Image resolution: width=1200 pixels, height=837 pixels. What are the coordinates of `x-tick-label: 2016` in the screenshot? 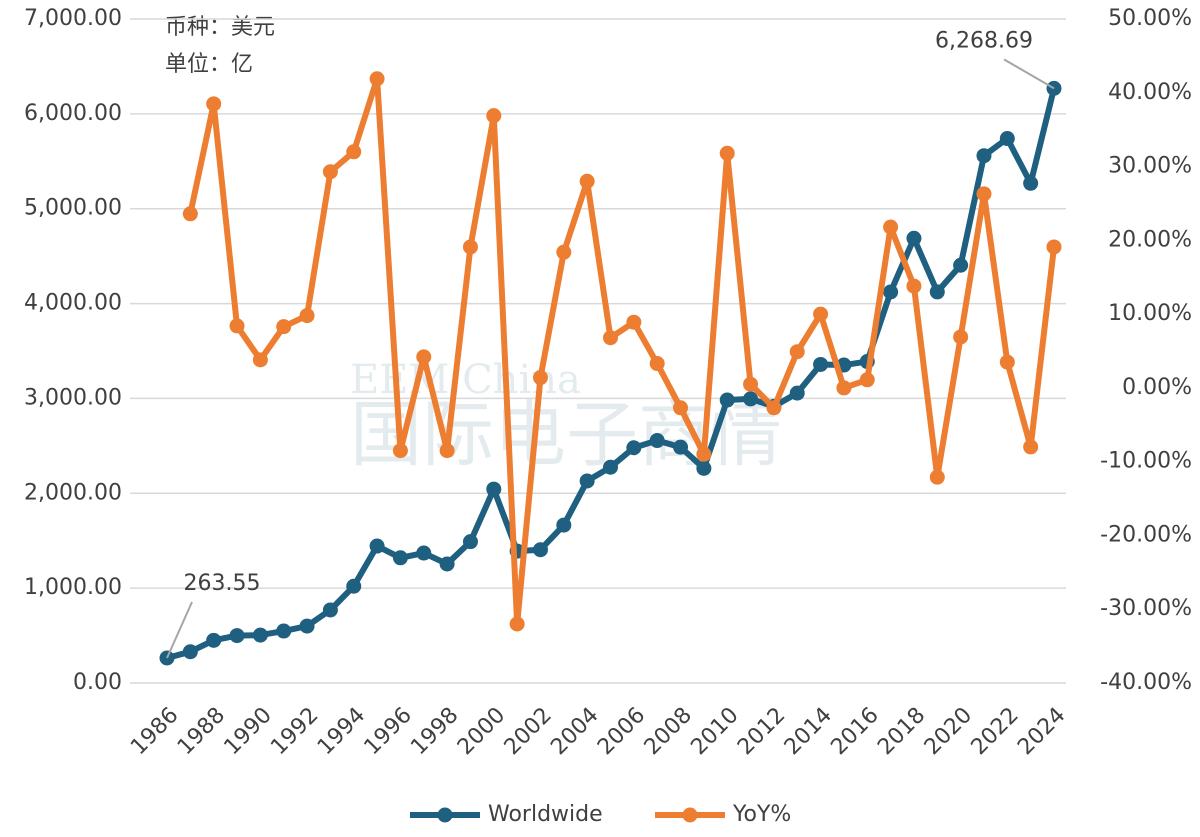 It's located at (854, 731).